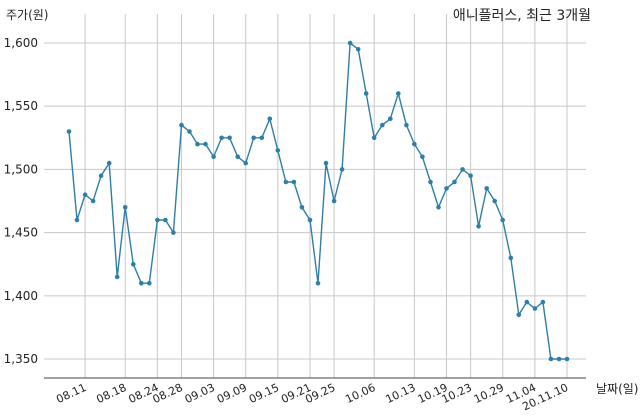 Image resolution: width=640 pixels, height=419 pixels. Describe the element at coordinates (489, 393) in the screenshot. I see `x-tick-label: 10.29` at that location.